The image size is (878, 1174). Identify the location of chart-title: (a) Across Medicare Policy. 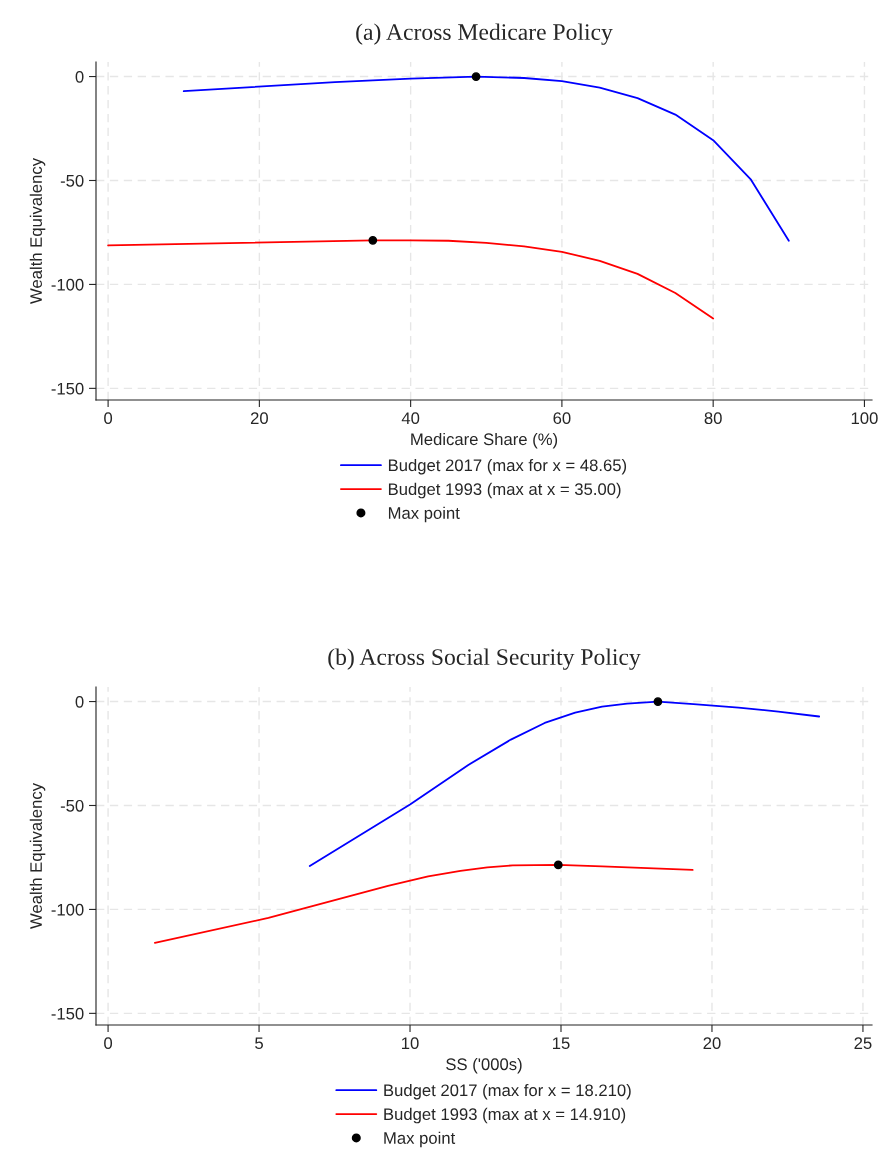
(484, 34).